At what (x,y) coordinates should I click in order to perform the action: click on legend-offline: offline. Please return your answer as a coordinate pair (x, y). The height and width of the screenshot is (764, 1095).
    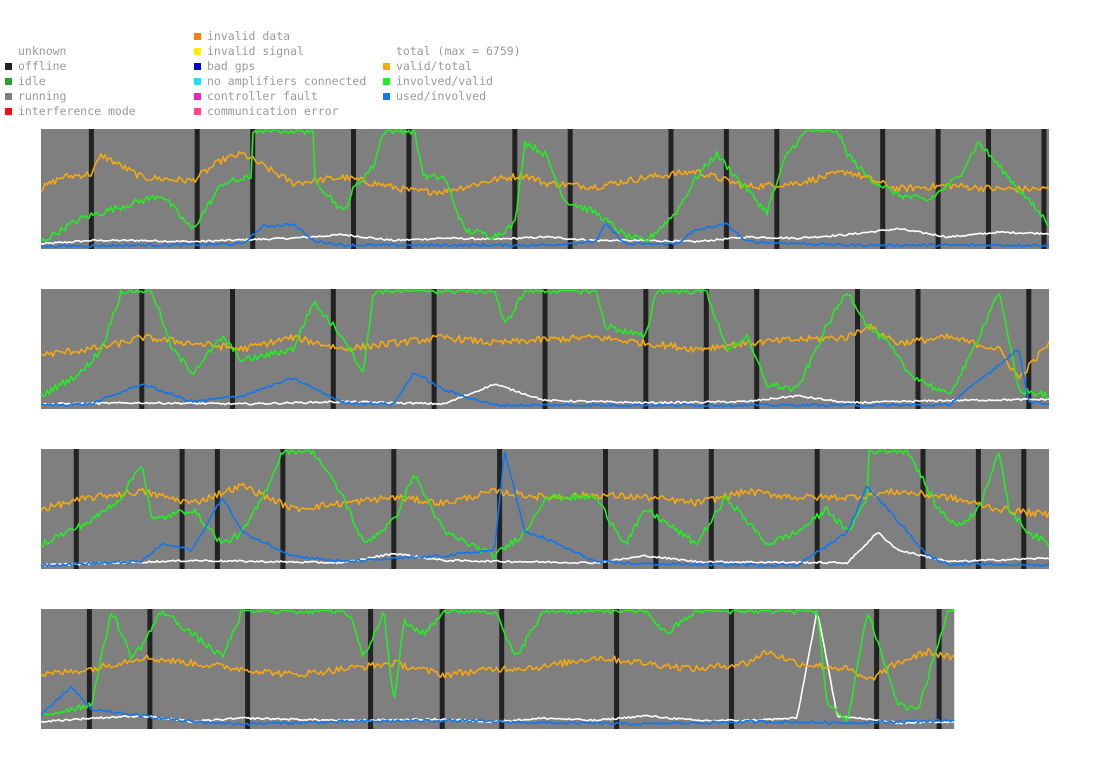
    Looking at the image, I should click on (70, 66).